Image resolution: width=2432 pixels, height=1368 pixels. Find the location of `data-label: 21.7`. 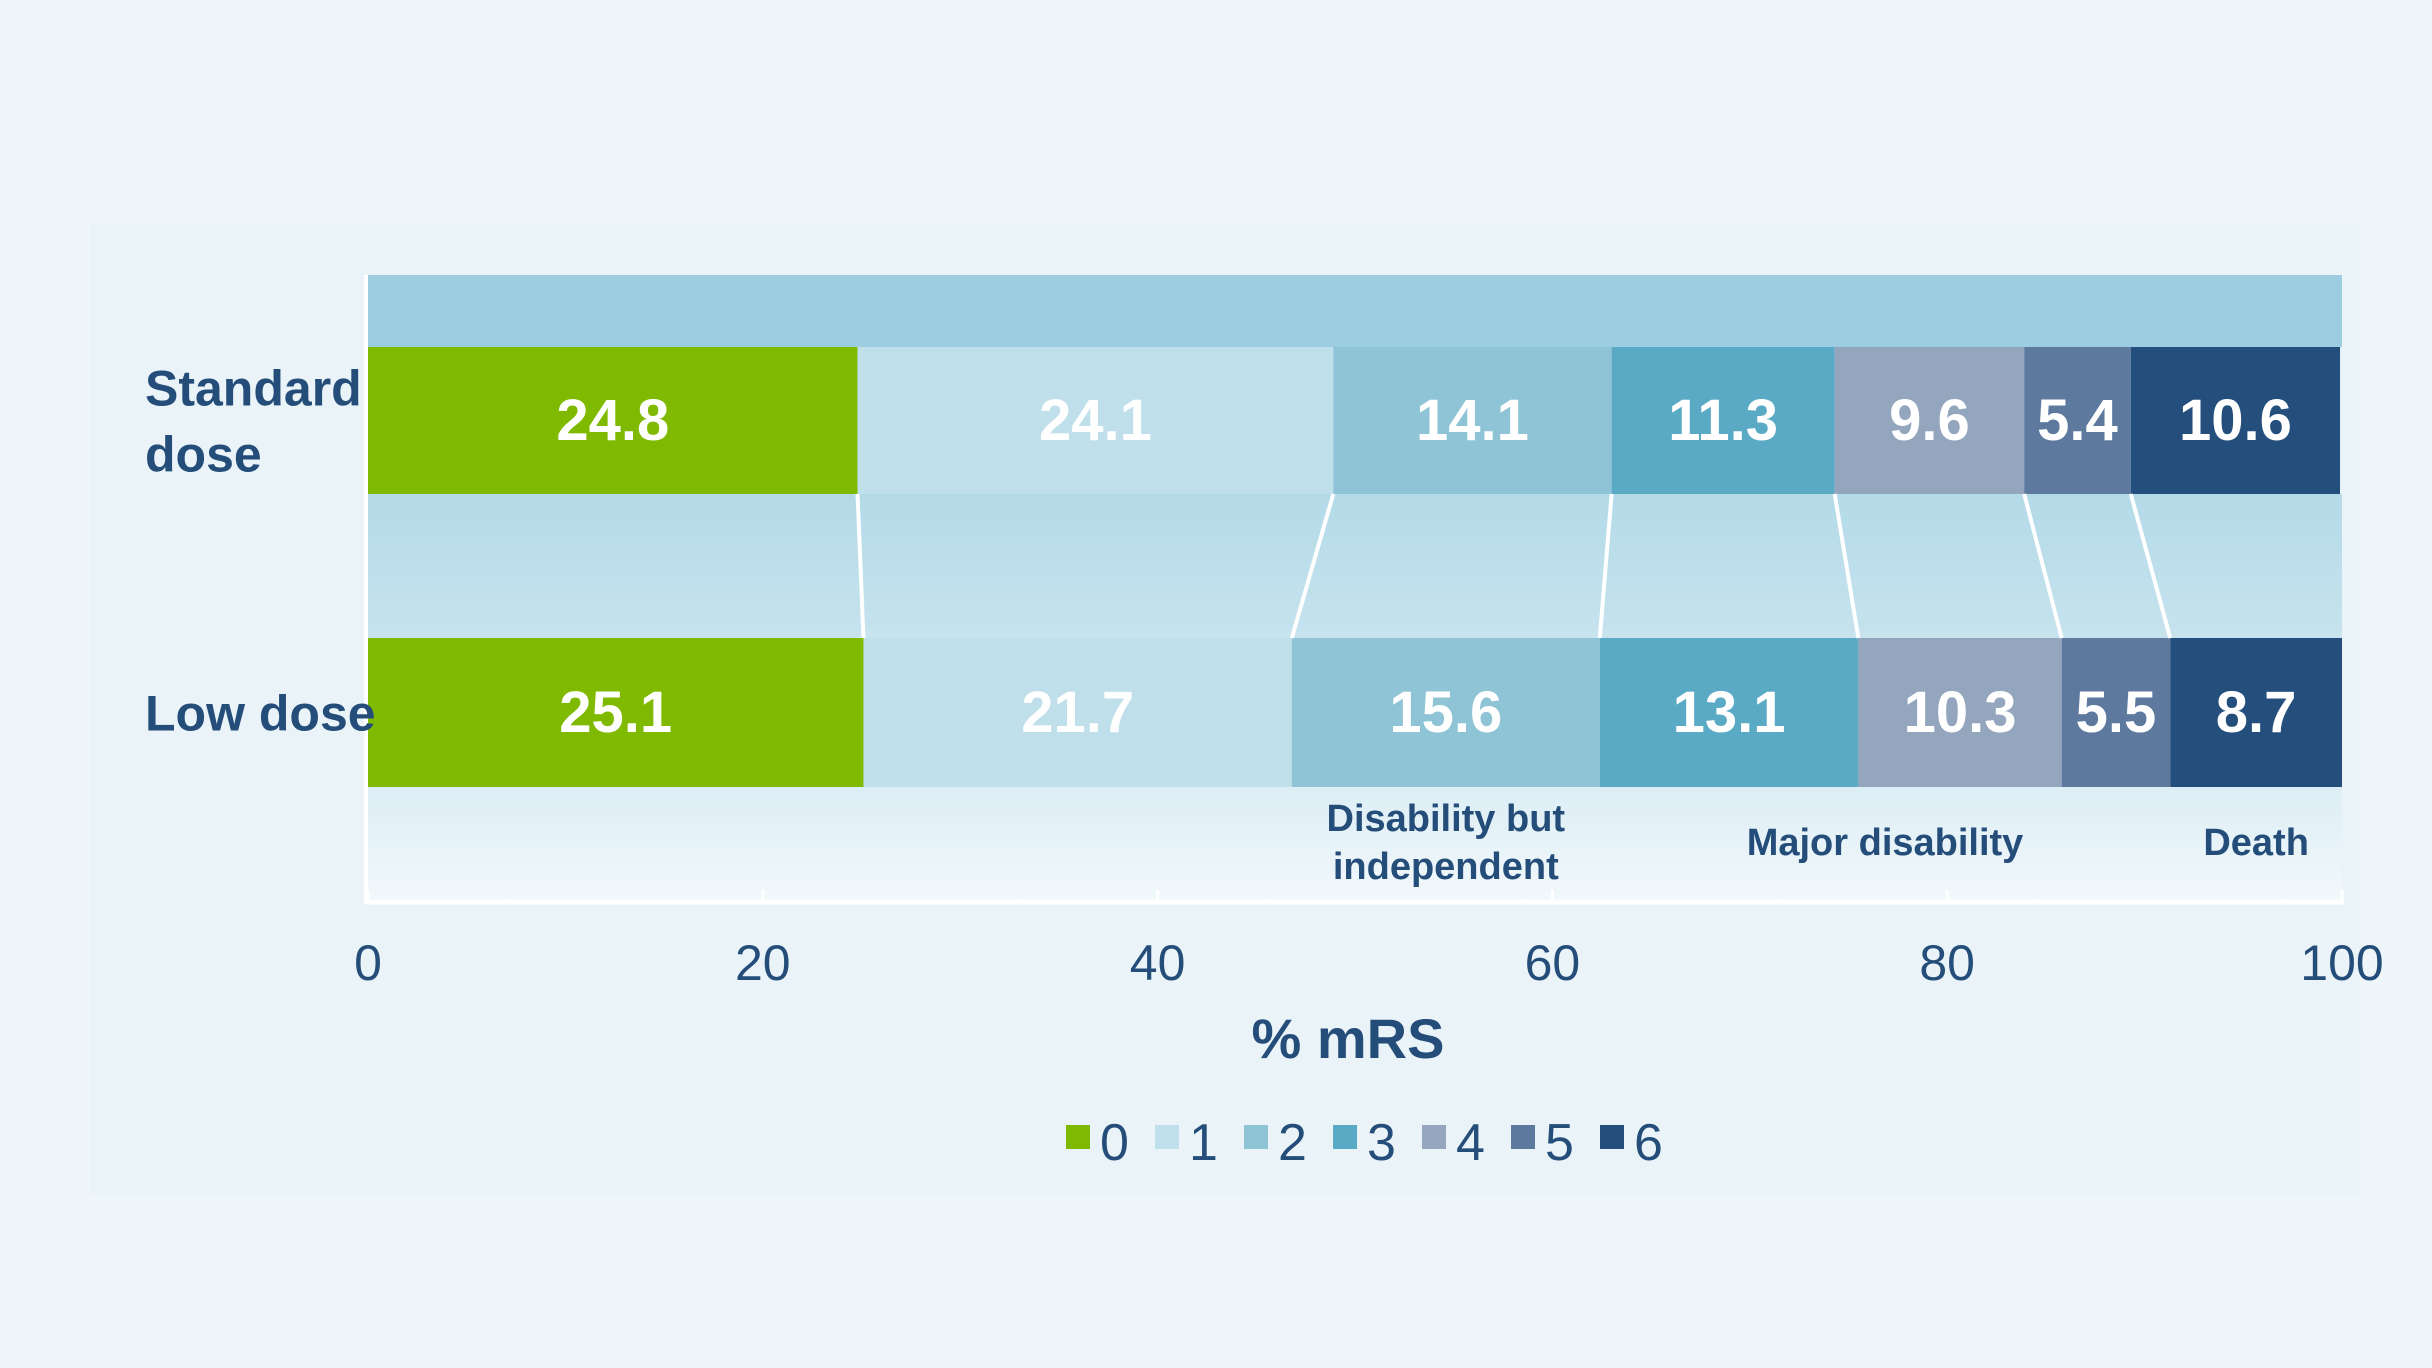

data-label: 21.7 is located at coordinates (1077, 712).